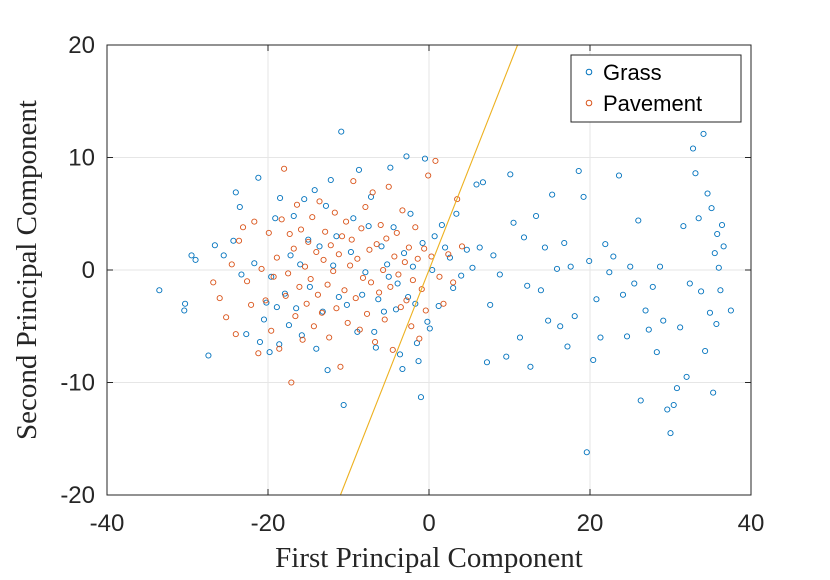 Image resolution: width=830 pixels, height=580 pixels. I want to click on series-pavement, so click(338, 271).